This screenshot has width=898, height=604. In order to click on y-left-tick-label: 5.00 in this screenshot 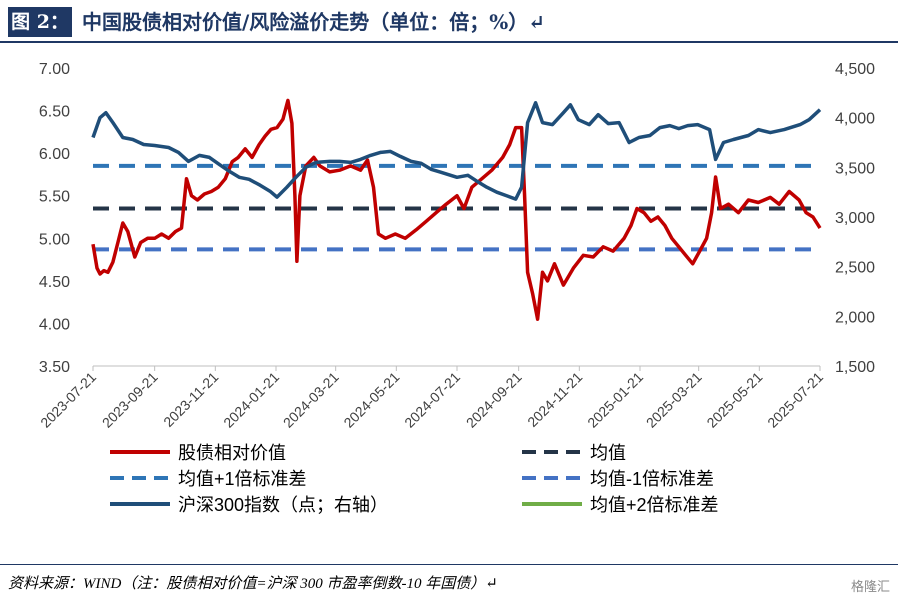, I will do `click(54, 239)`.